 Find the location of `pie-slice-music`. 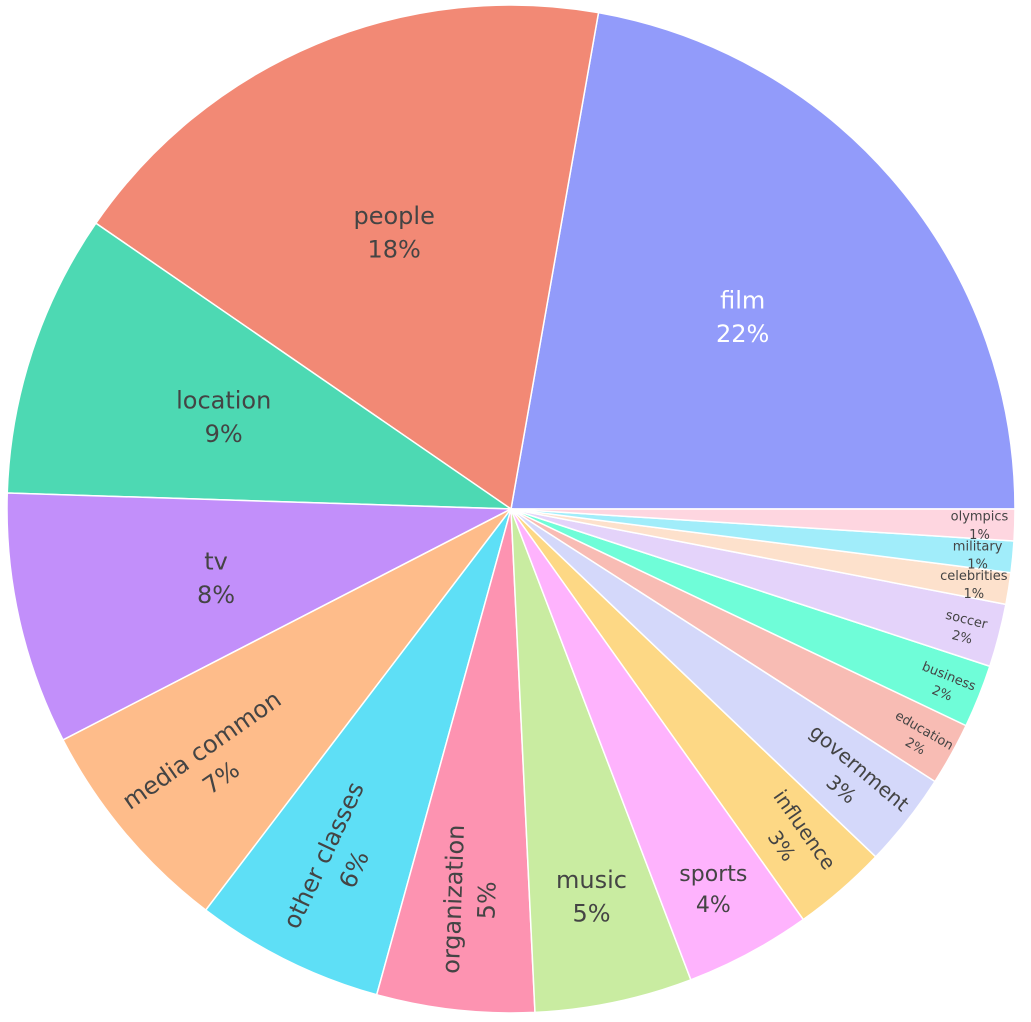

pie-slice-music is located at coordinates (601, 761).